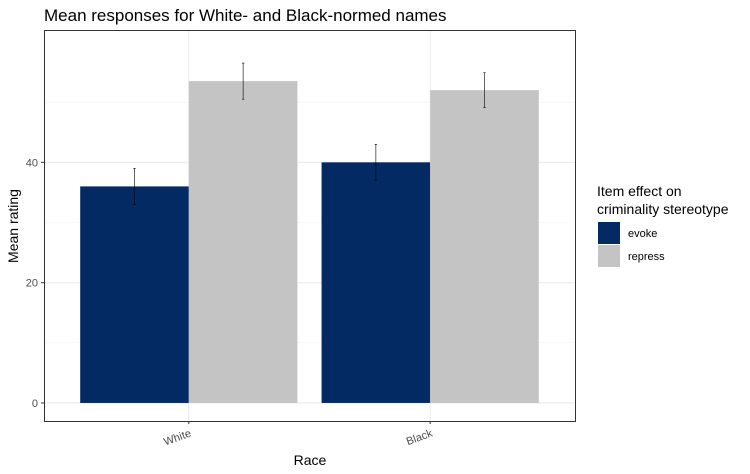  I want to click on legend-key-repress, so click(609, 256).